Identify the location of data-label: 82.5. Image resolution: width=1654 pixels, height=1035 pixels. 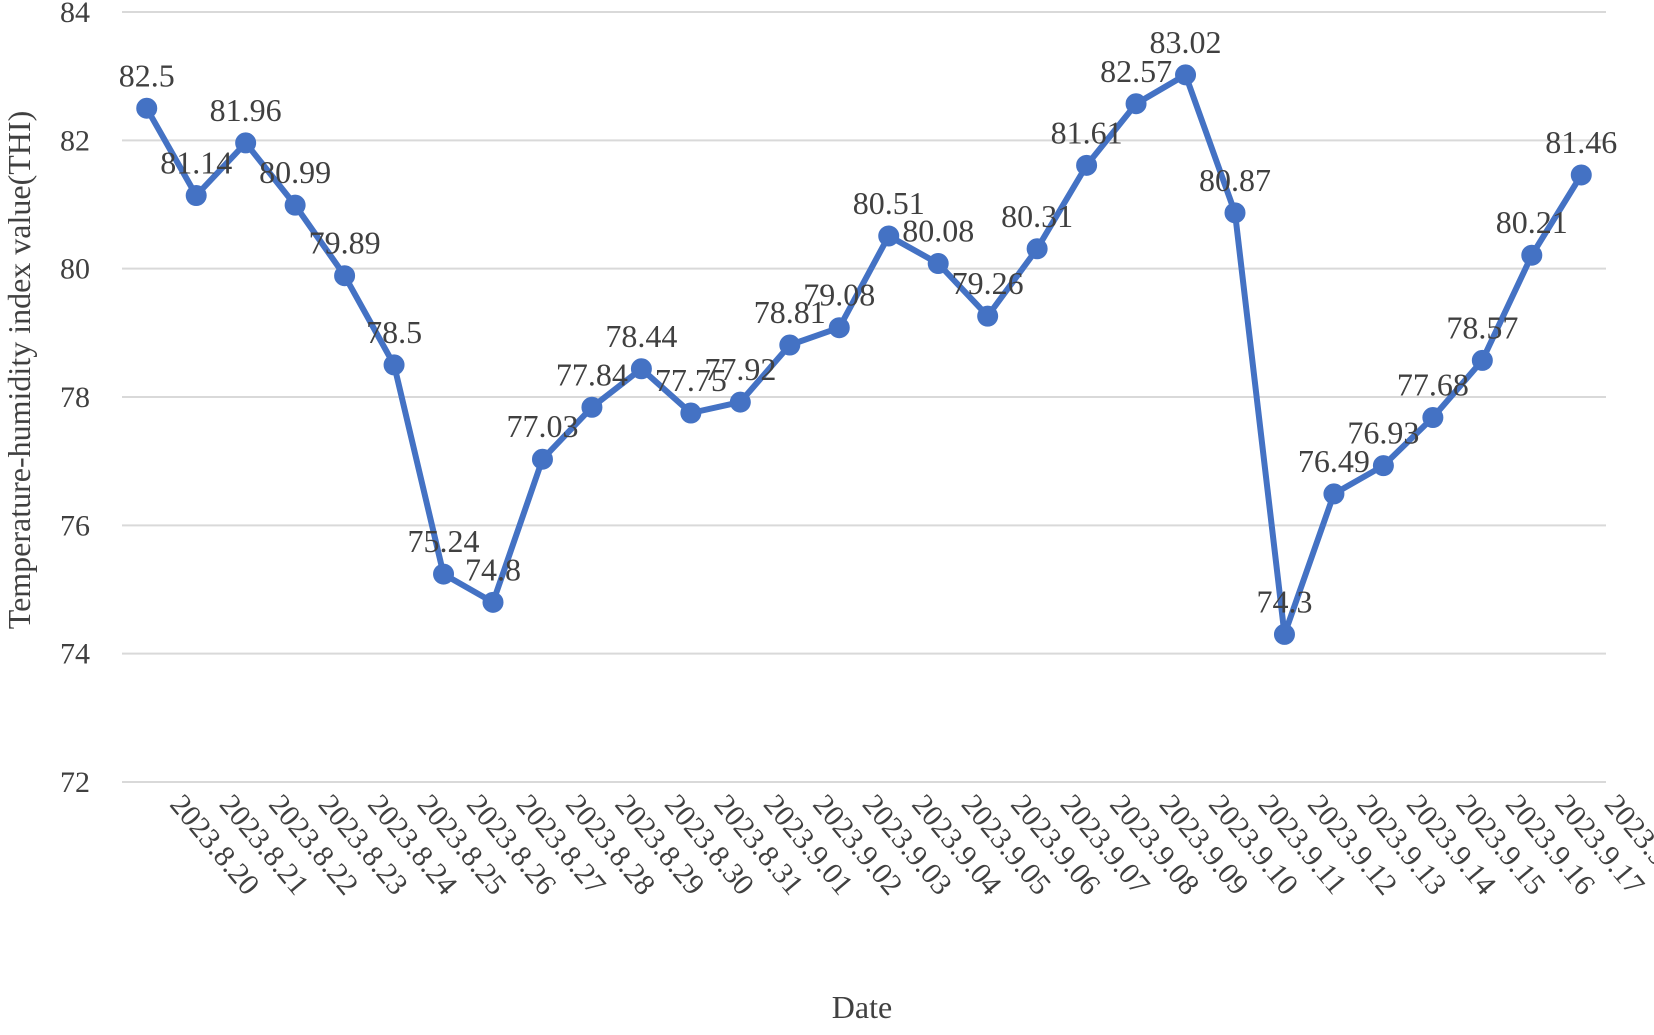
(147, 75).